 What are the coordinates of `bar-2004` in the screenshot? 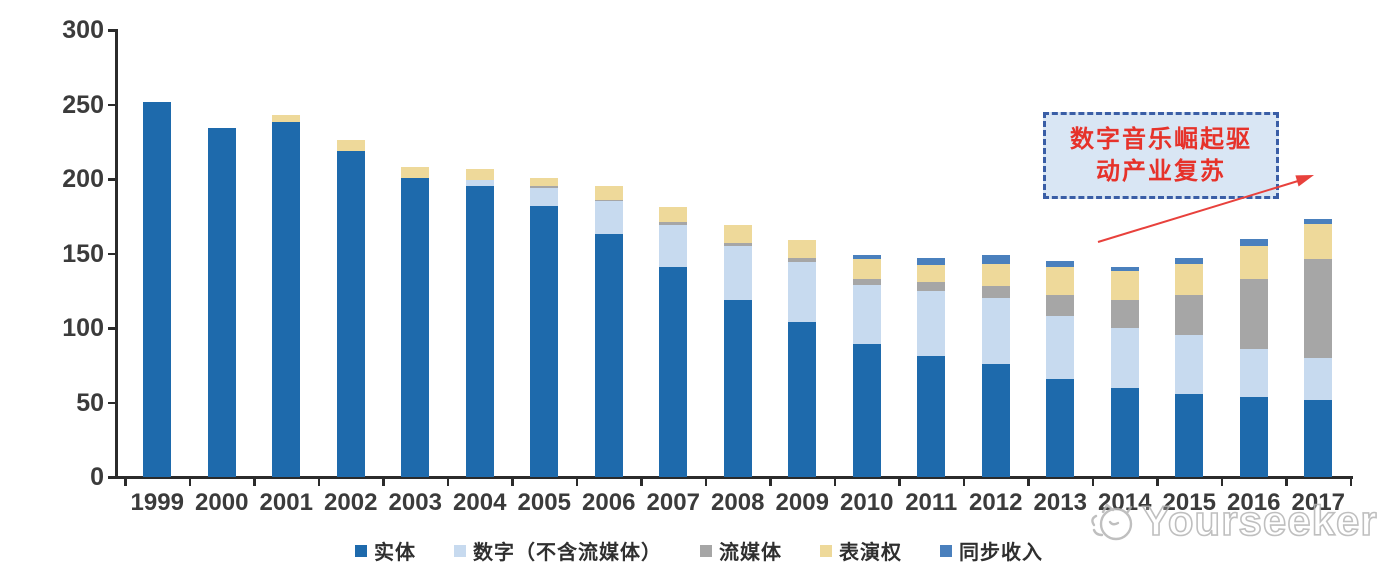 It's located at (479, 238).